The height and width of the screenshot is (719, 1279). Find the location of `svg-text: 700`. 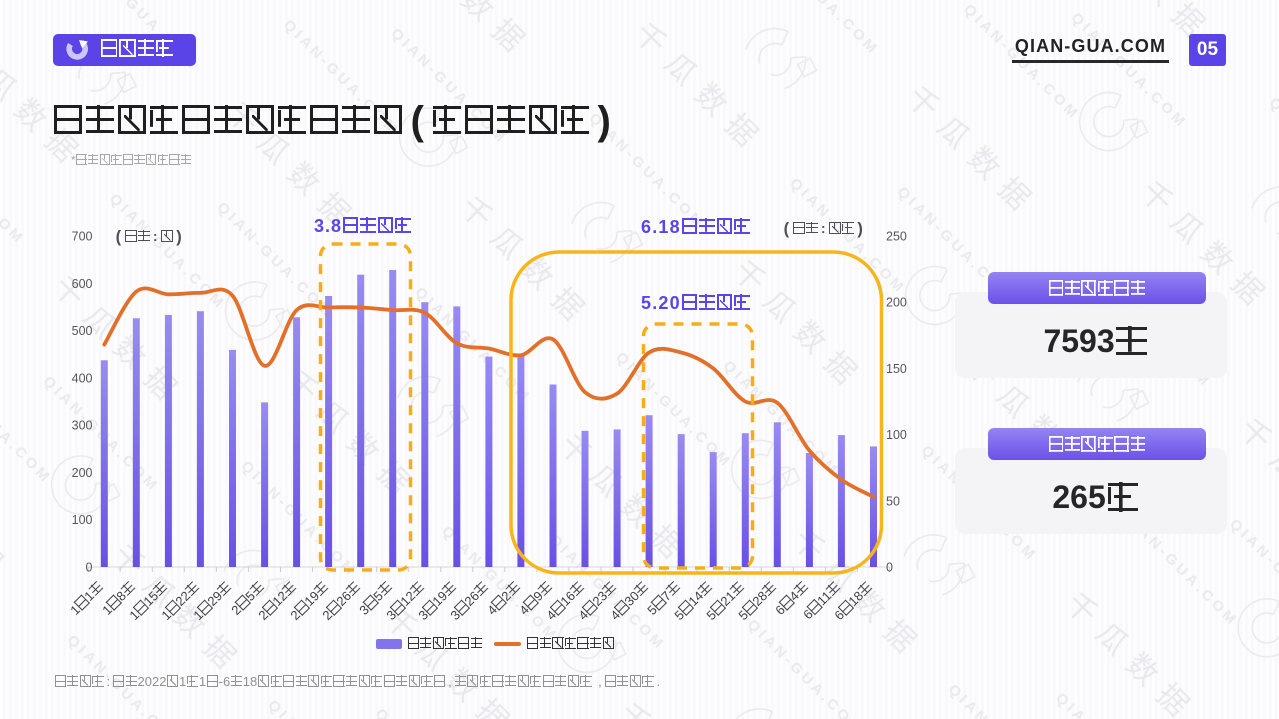

svg-text: 700 is located at coordinates (82, 237).